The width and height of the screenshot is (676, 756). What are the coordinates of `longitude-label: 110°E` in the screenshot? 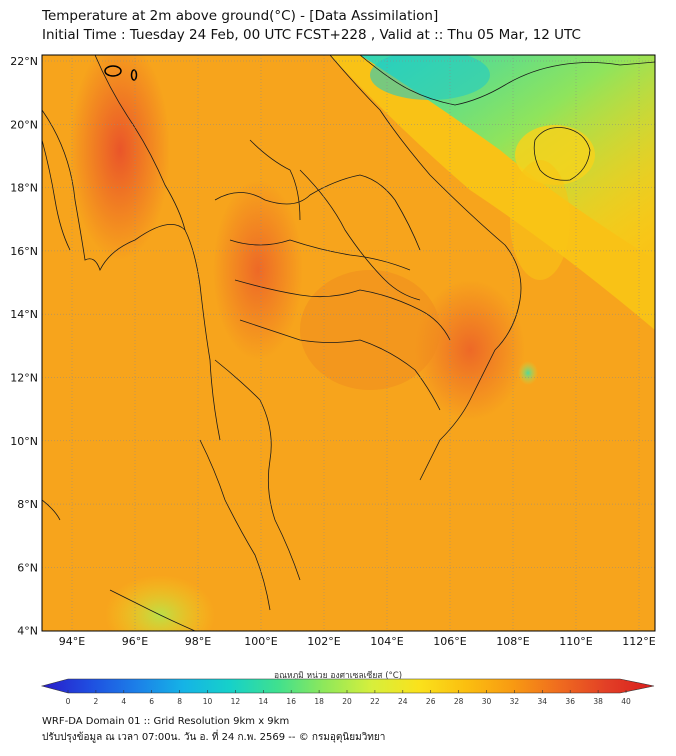 It's located at (575, 641).